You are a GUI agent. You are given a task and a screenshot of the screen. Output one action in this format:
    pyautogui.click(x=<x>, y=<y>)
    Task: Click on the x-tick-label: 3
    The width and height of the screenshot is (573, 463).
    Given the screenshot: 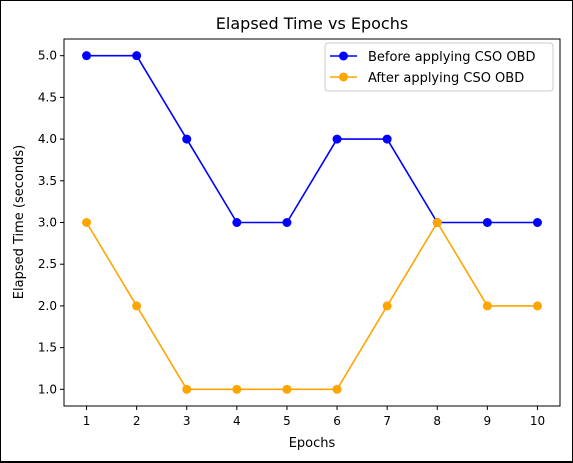 What is the action you would take?
    pyautogui.click(x=187, y=421)
    